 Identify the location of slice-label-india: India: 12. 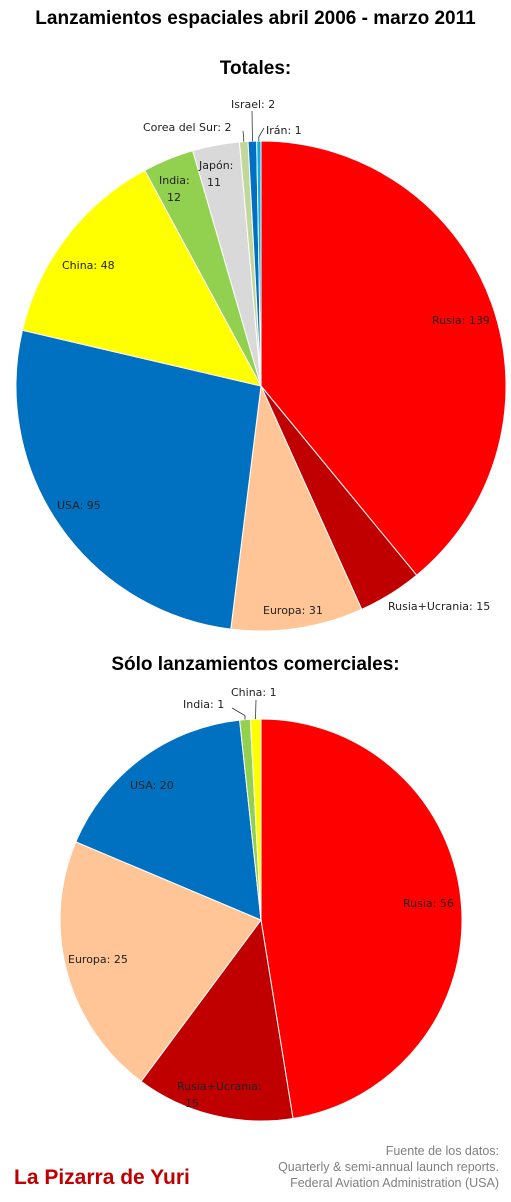
(174, 189).